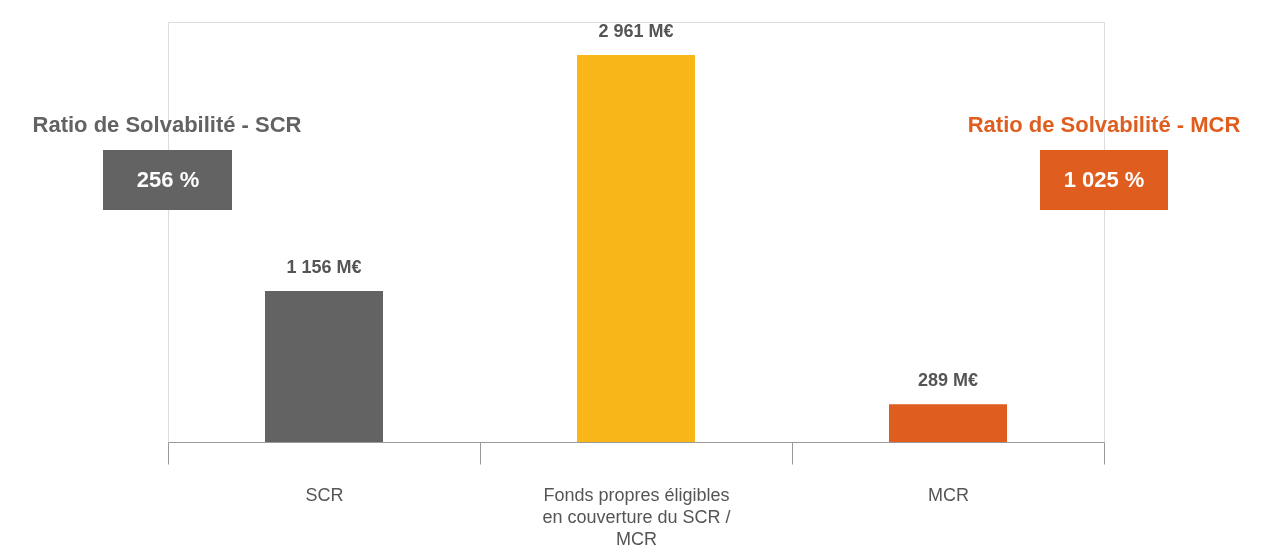 This screenshot has width=1268, height=551. What do you see at coordinates (167, 124) in the screenshot?
I see `annotation: Ratio de Solvabilité - SCR` at bounding box center [167, 124].